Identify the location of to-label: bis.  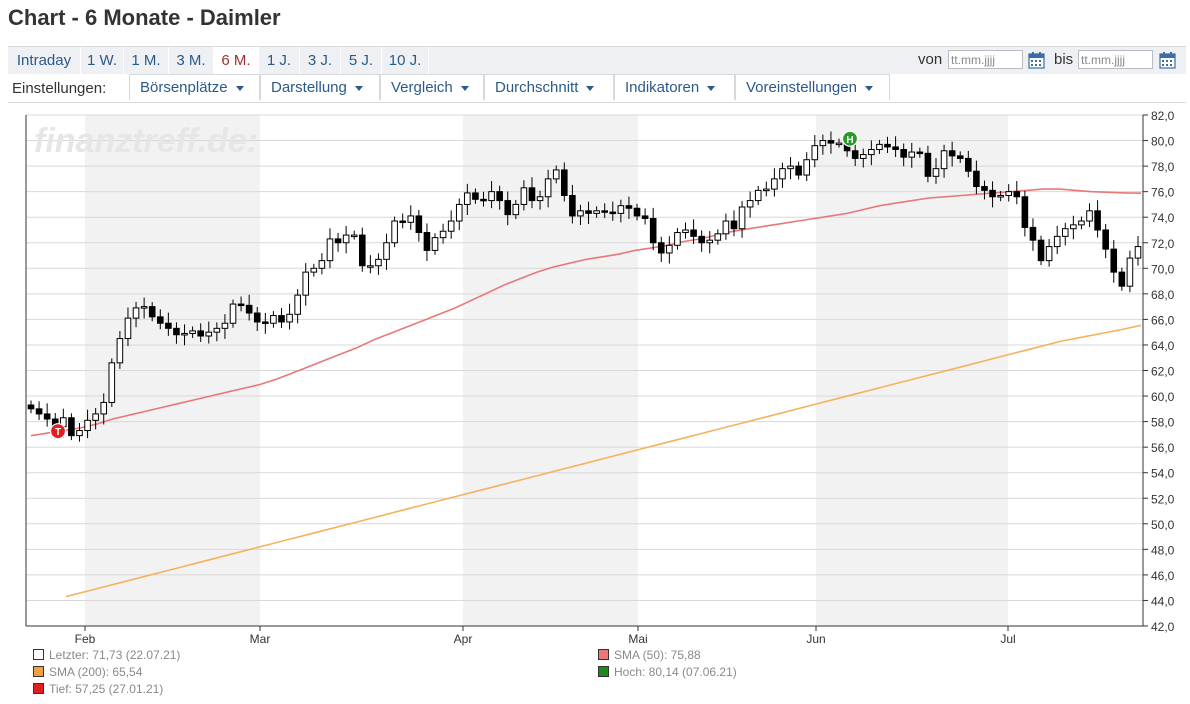
(1064, 59).